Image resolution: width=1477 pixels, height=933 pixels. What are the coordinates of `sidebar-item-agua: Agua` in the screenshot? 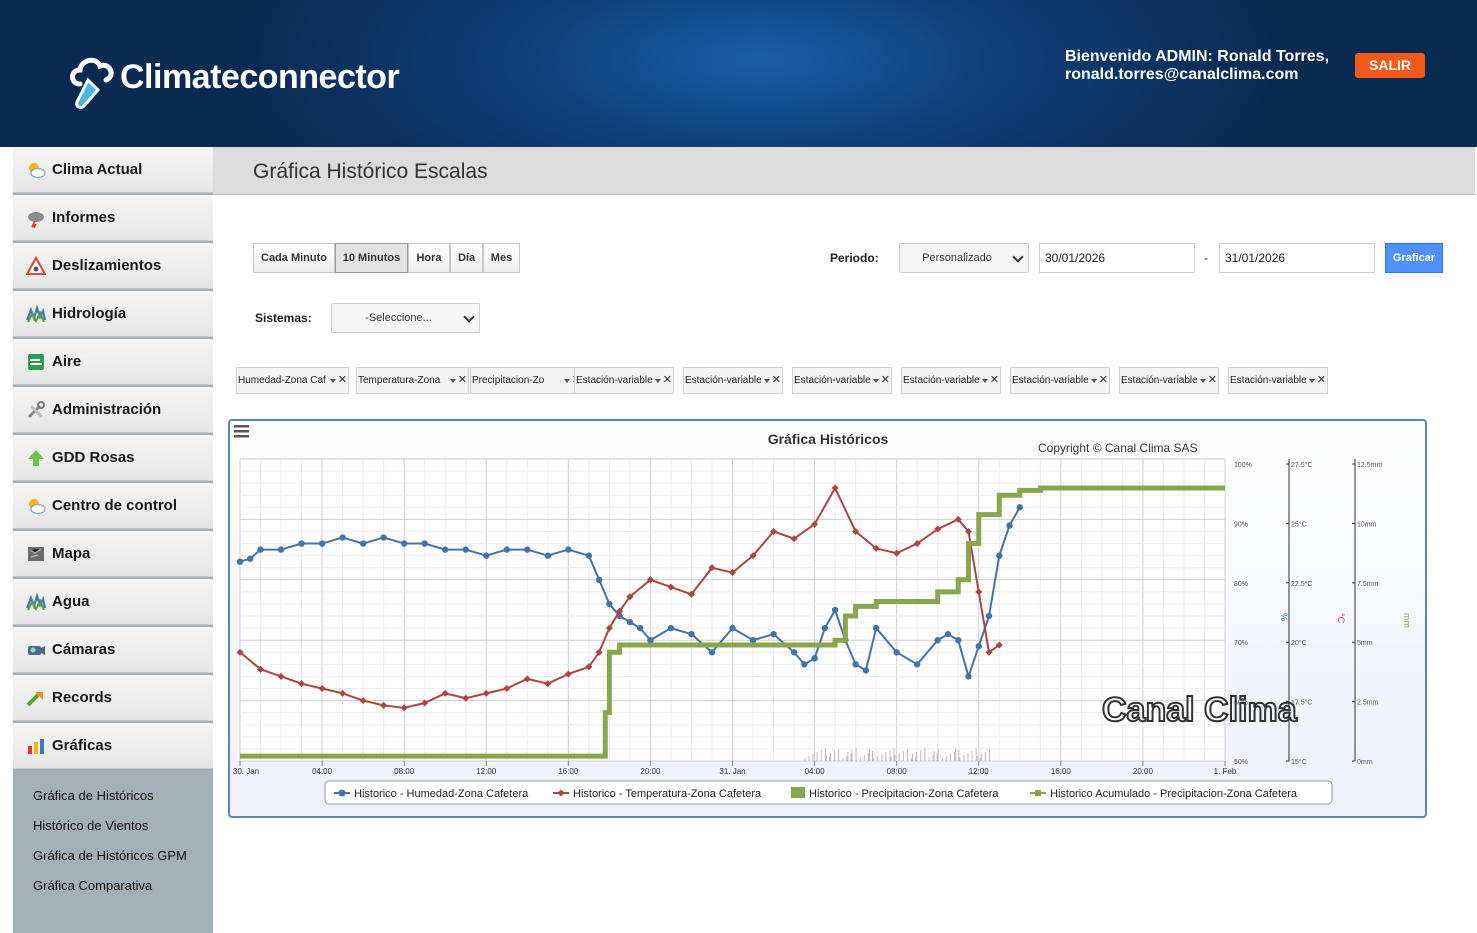 It's located at (113, 602).